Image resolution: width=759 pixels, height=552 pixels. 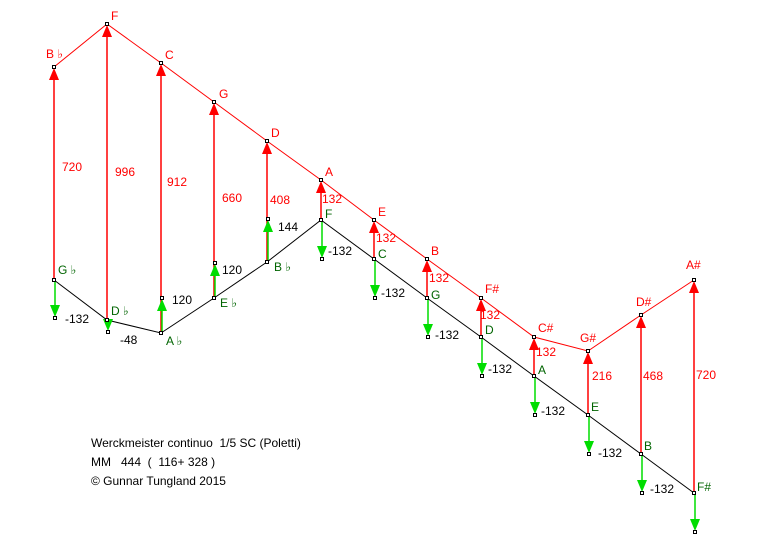 I want to click on upper-note-label: C, so click(x=169, y=55).